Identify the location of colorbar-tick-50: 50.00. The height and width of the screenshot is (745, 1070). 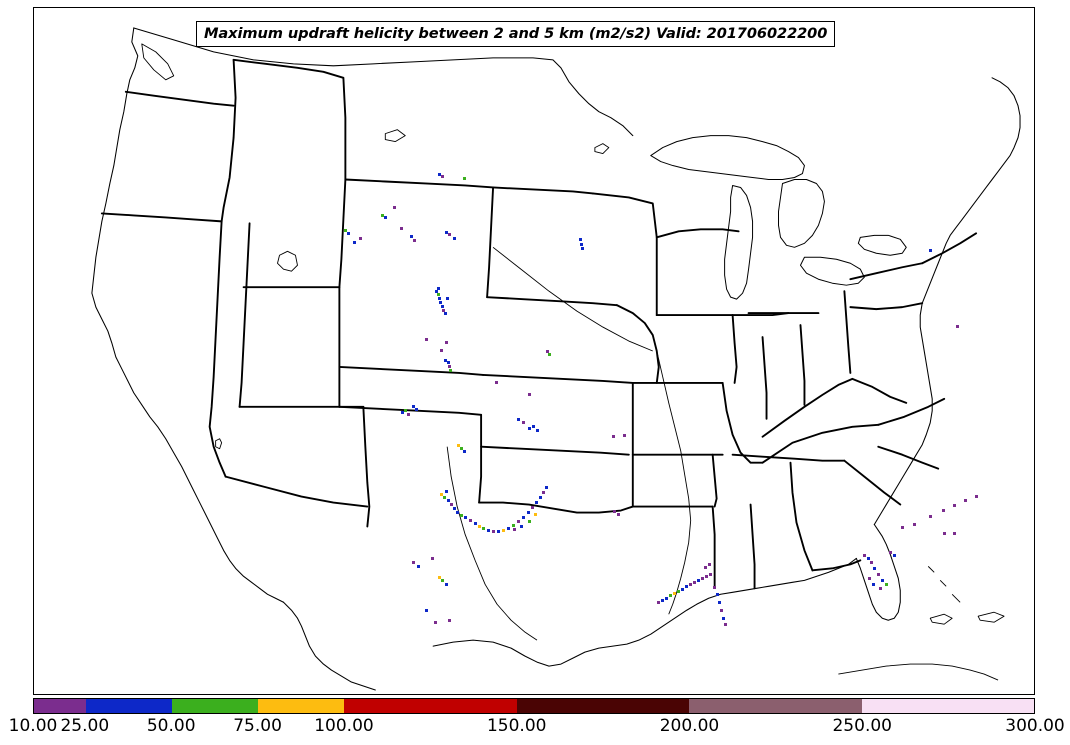
(171, 726).